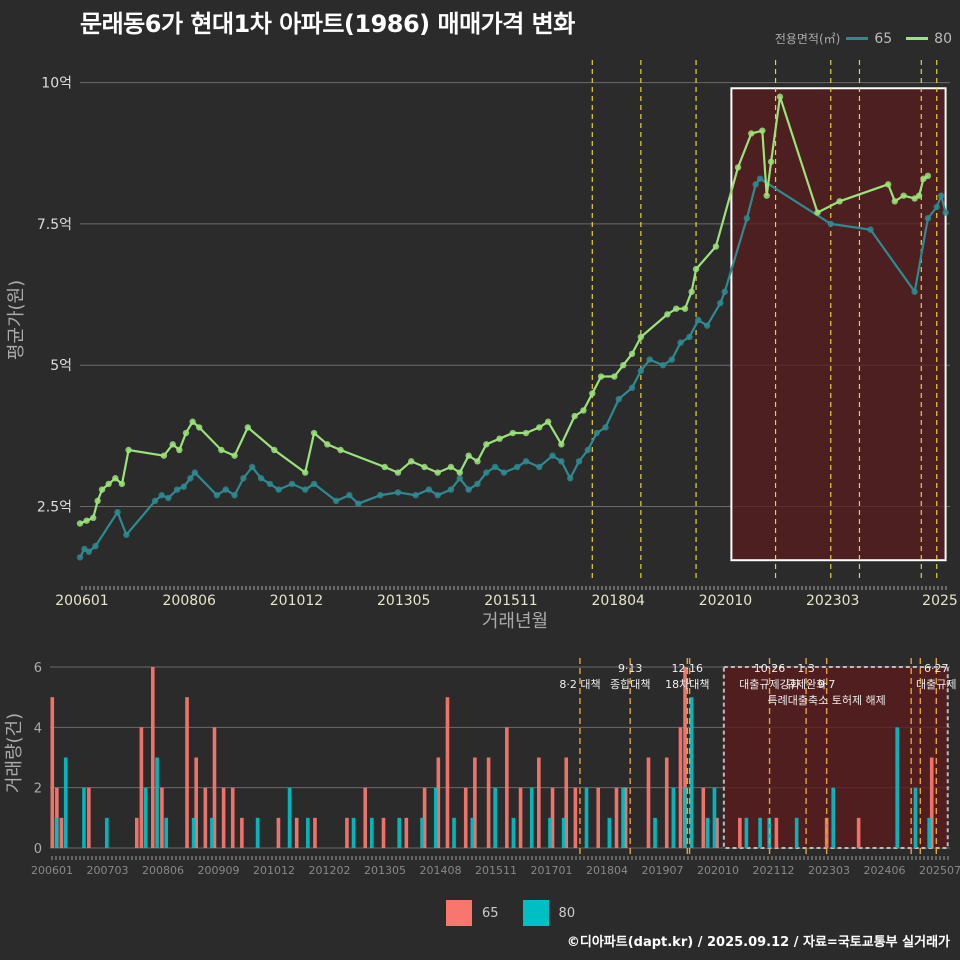 Image resolution: width=960 pixels, height=960 pixels. I want to click on x-tick-label: 202303, so click(832, 601).